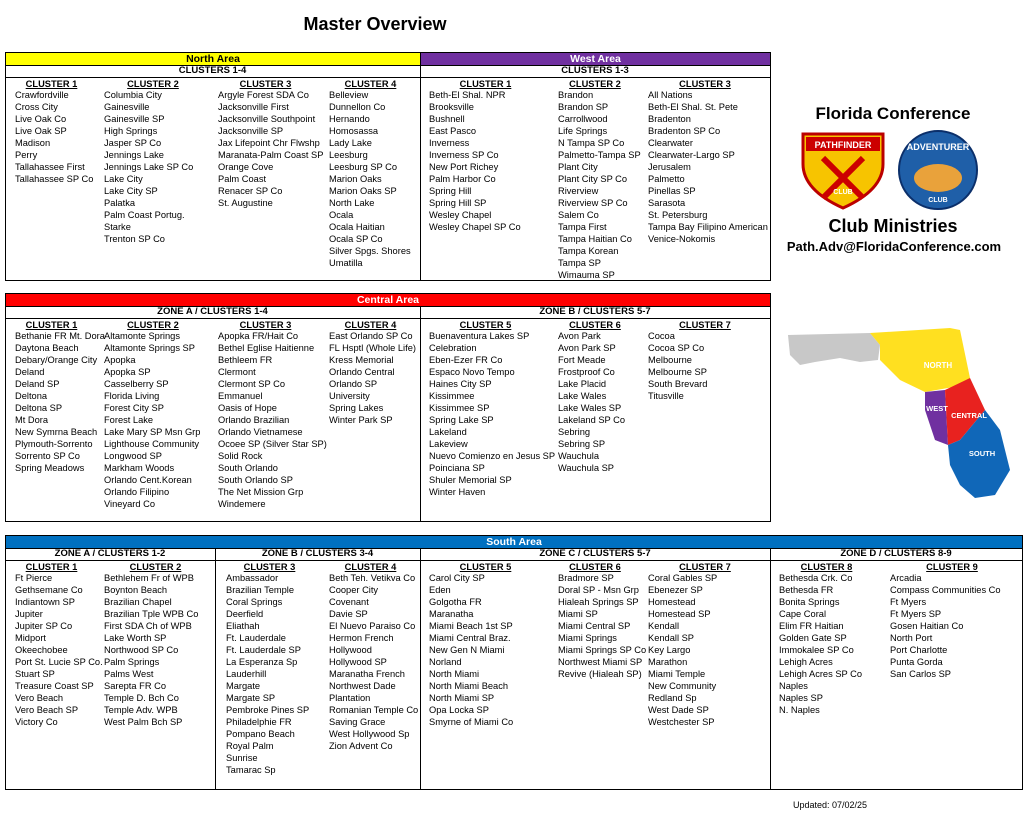 The image size is (1030, 815). Describe the element at coordinates (582, 384) in the screenshot. I see `church: Lake Placid` at that location.